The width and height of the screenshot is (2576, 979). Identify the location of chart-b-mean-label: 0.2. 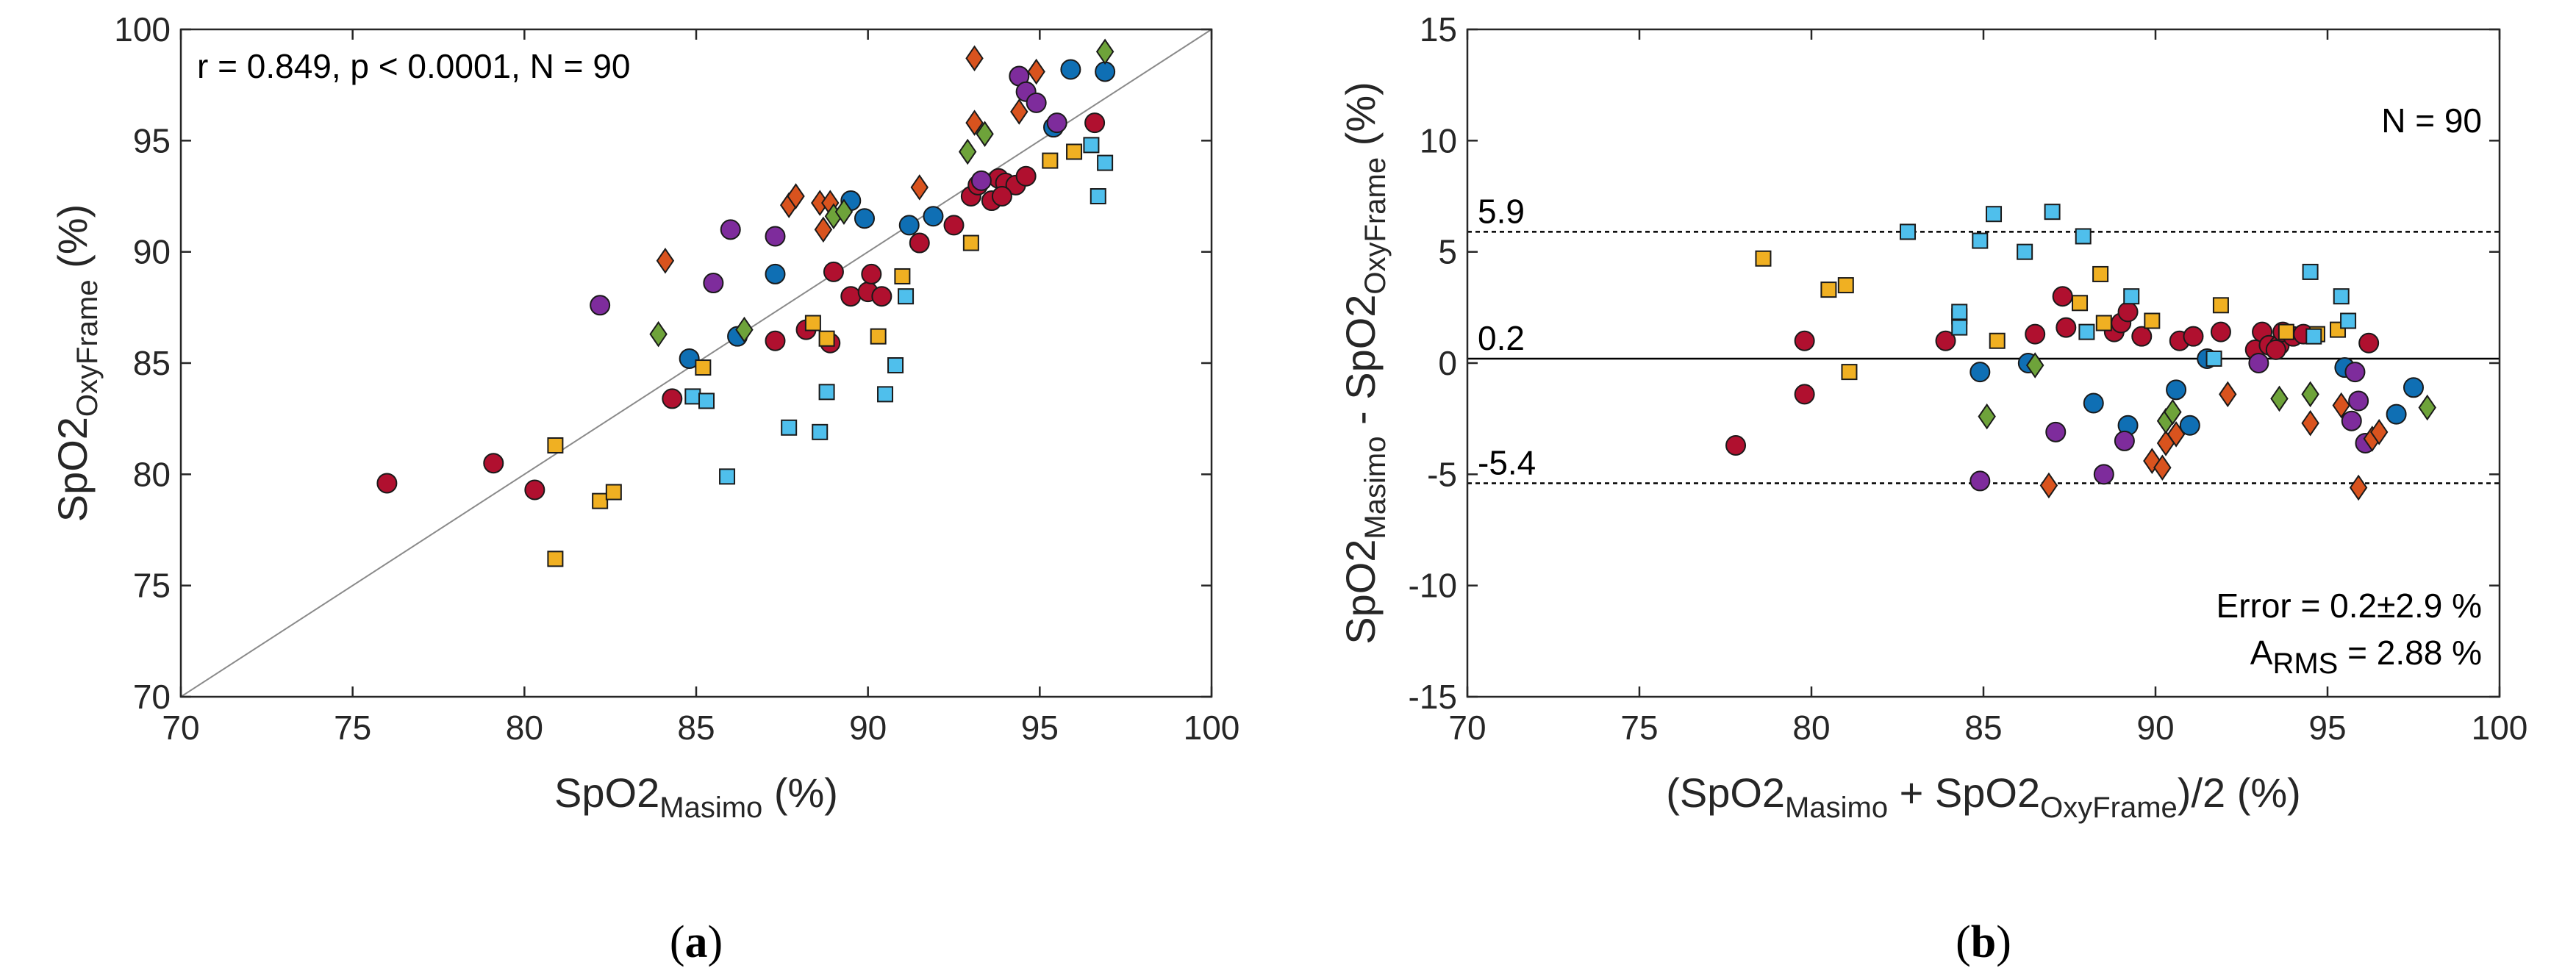
(1502, 338).